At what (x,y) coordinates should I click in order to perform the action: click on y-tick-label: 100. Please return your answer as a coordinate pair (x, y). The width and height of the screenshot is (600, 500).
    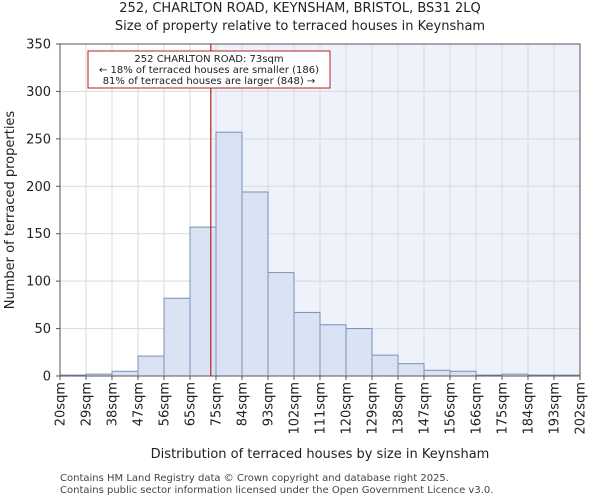
    Looking at the image, I should click on (38, 282).